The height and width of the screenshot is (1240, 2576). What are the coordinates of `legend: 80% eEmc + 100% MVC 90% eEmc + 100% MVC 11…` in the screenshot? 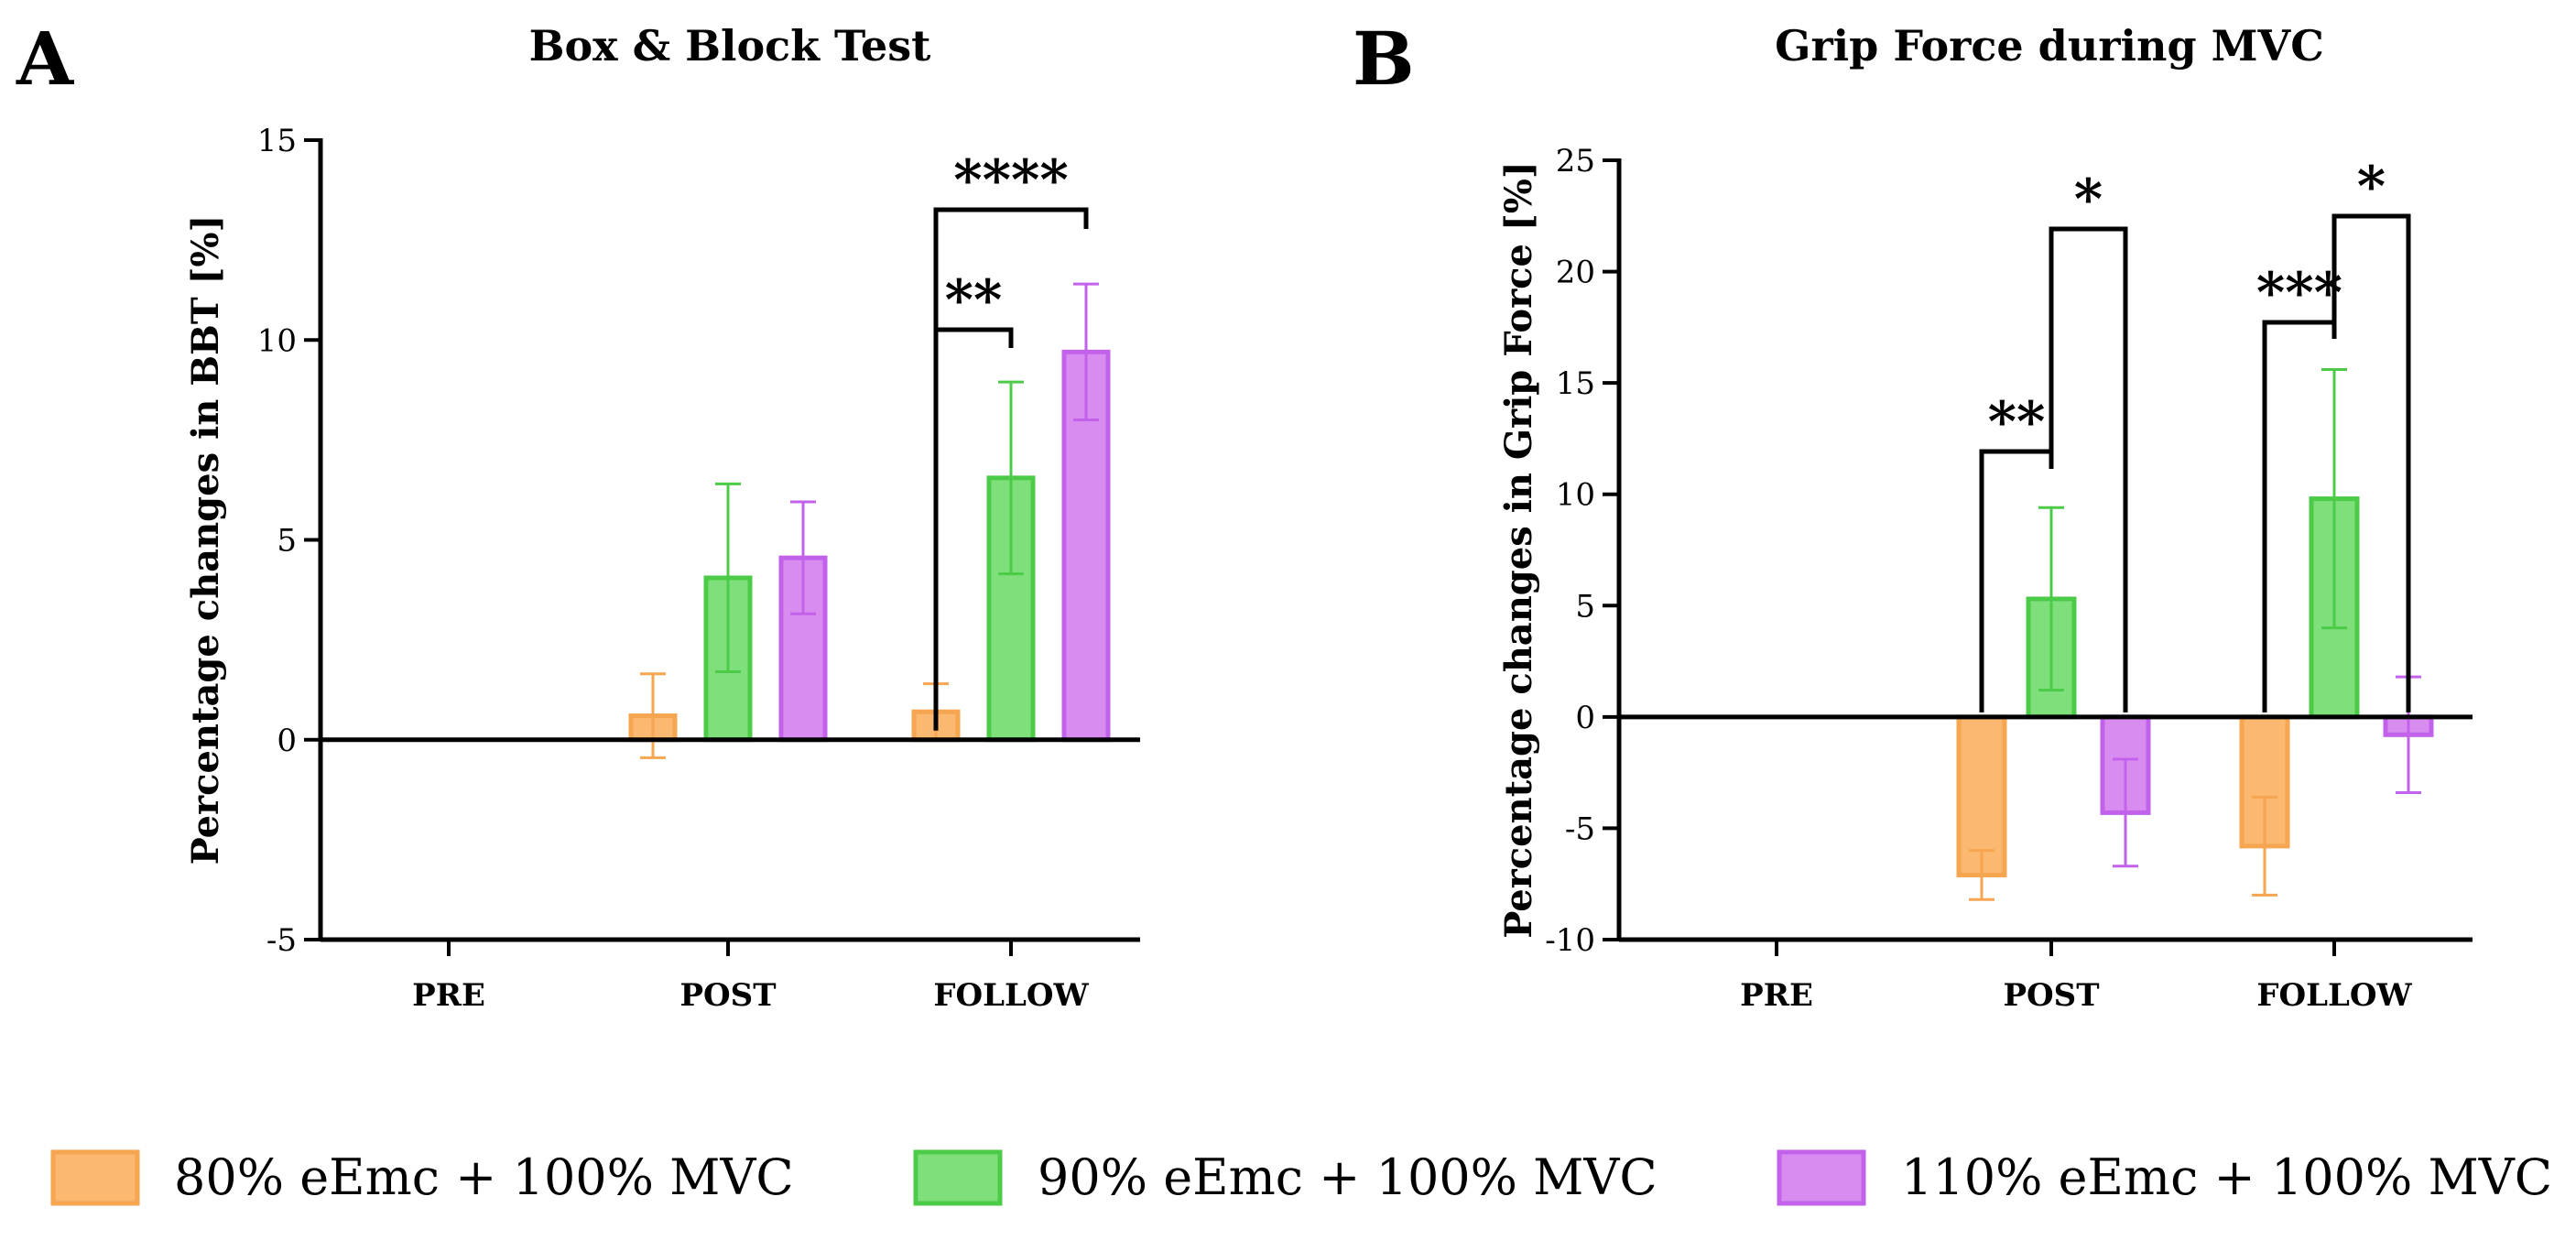 It's located at (1301, 1177).